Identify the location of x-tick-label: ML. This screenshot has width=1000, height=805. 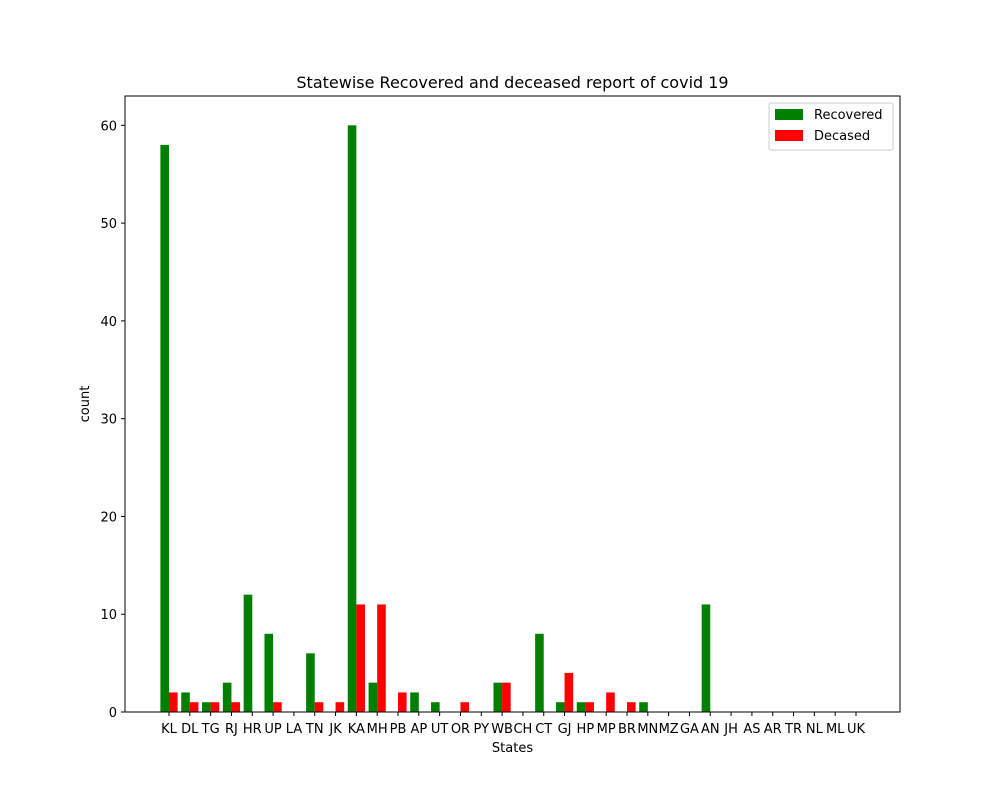
(835, 729).